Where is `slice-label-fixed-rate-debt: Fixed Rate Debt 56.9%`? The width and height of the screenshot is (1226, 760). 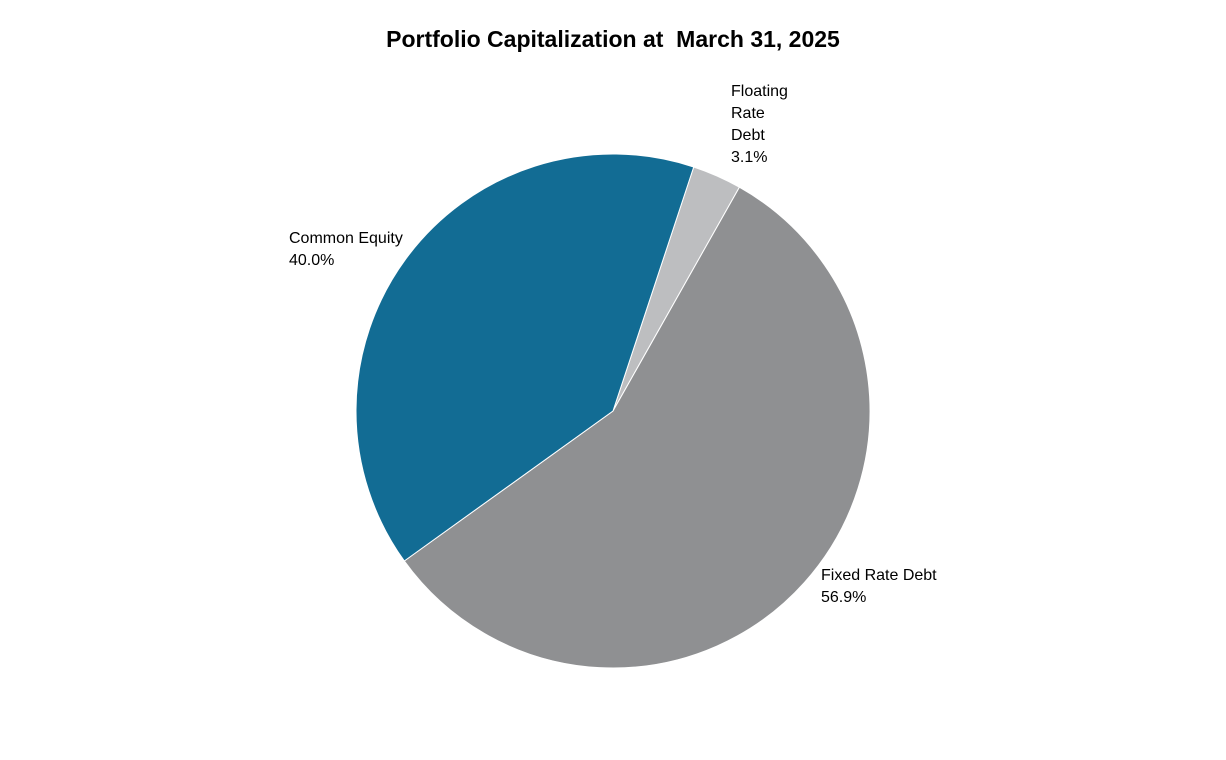 slice-label-fixed-rate-debt: Fixed Rate Debt 56.9% is located at coordinates (879, 586).